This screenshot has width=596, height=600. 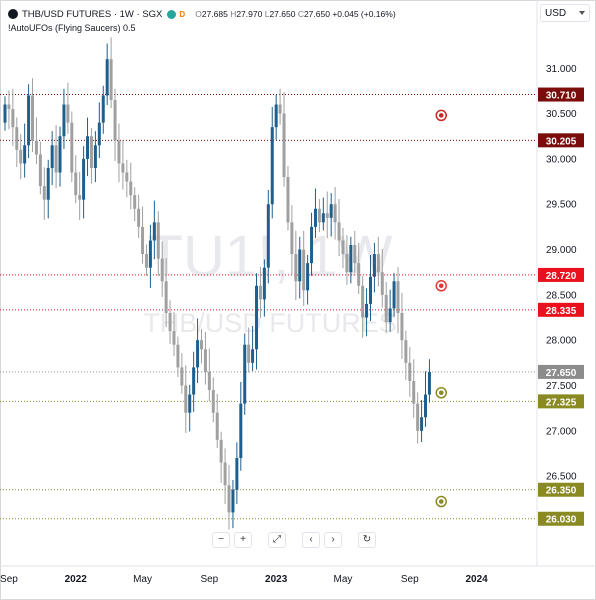 What do you see at coordinates (556, 13) in the screenshot?
I see `currency-label: USD` at bounding box center [556, 13].